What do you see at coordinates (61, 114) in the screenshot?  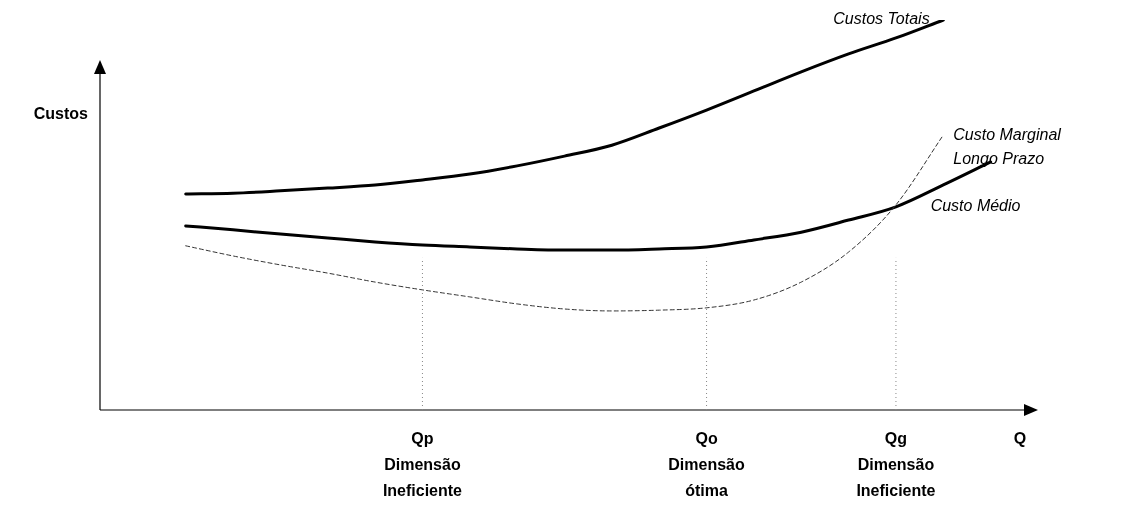 I see `y-axis-title: Custos` at bounding box center [61, 114].